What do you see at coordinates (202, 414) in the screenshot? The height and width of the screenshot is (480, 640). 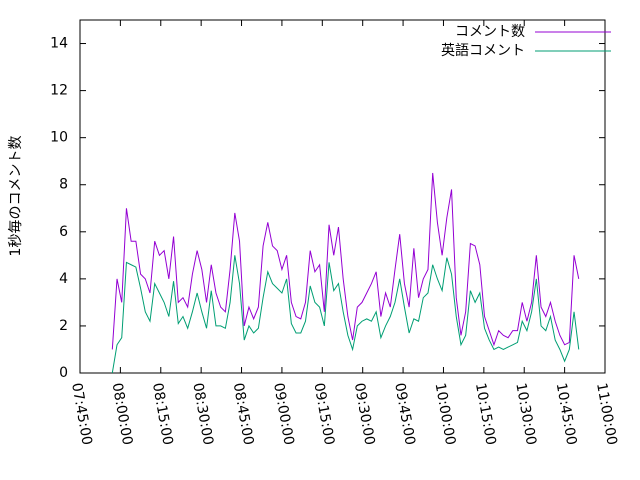 I see `x-tick-label: 08:30:00` at bounding box center [202, 414].